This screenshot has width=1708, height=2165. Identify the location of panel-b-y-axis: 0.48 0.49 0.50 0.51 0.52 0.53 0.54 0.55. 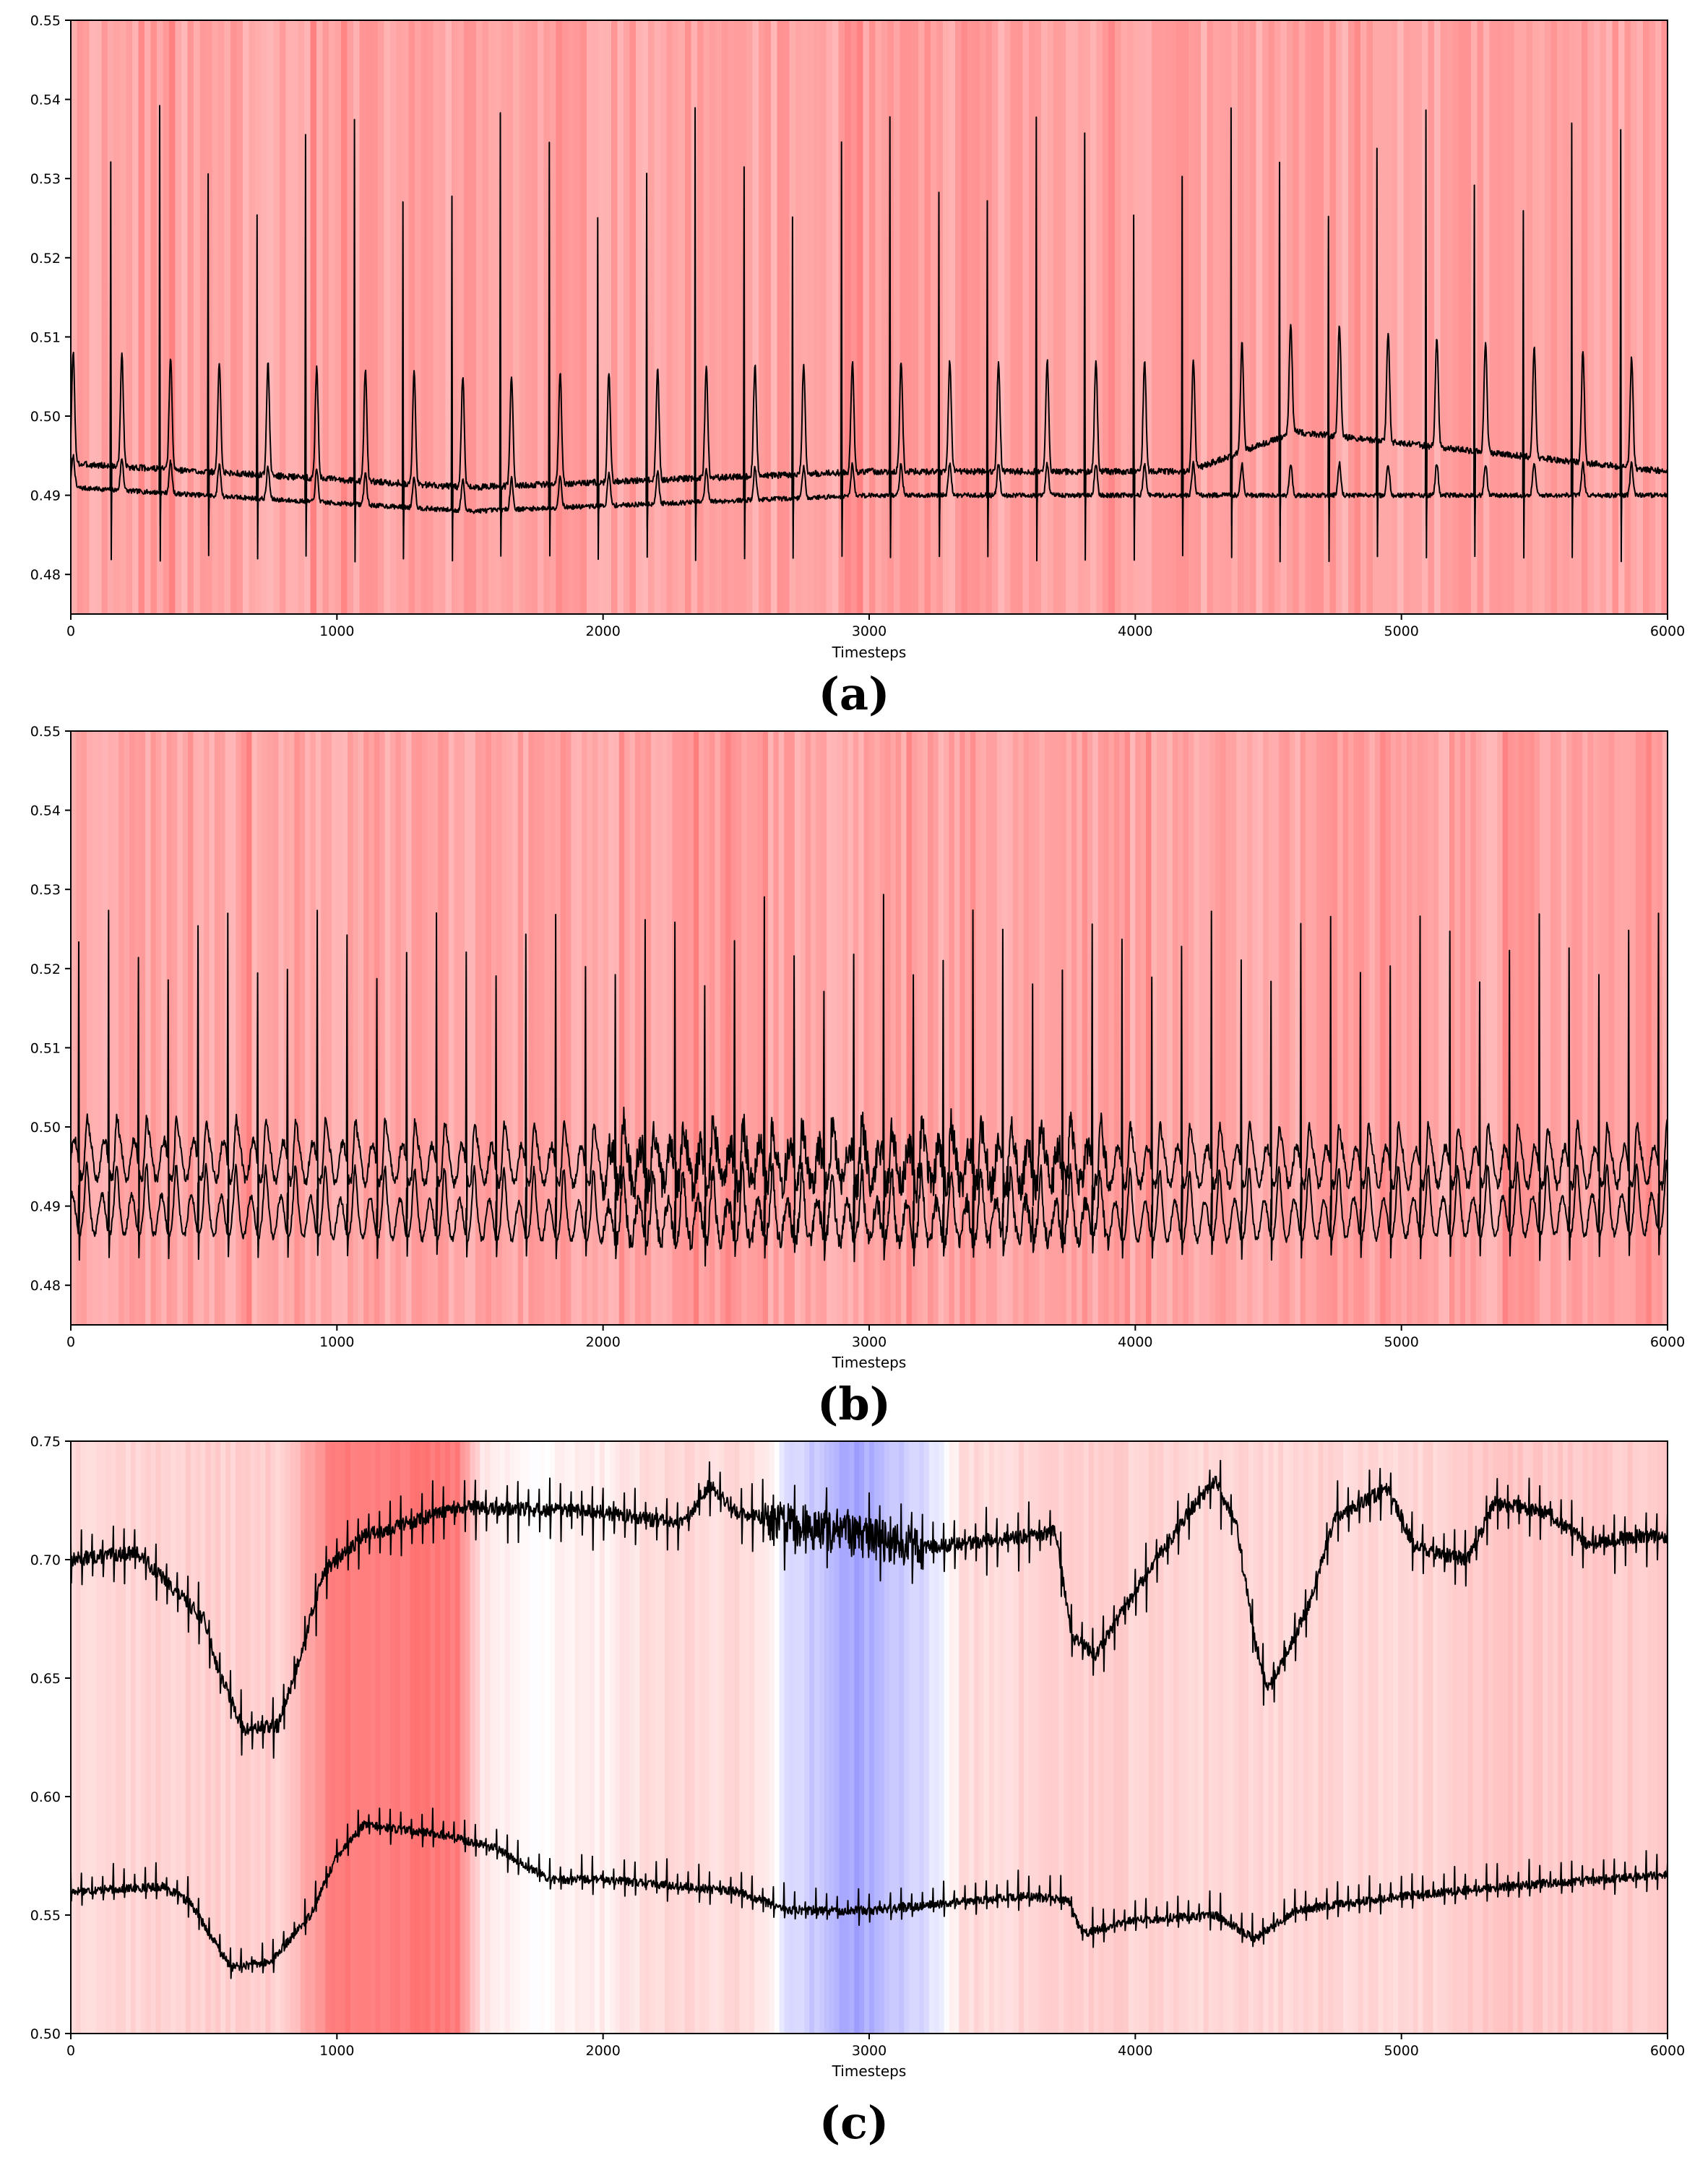
(51, 1009).